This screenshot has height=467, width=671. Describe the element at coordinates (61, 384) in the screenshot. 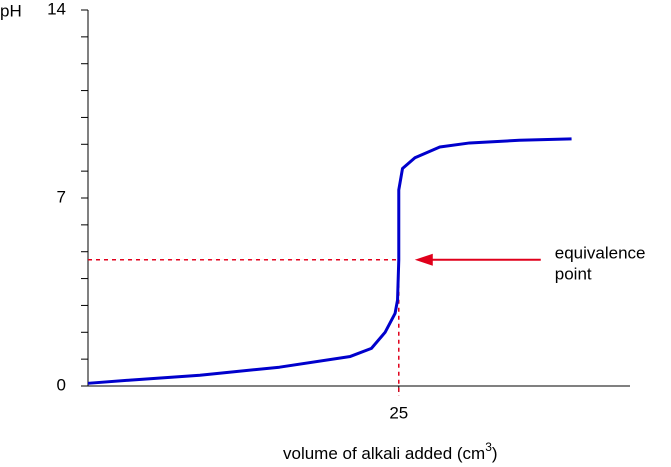

I see `y-tick-label: 0` at that location.